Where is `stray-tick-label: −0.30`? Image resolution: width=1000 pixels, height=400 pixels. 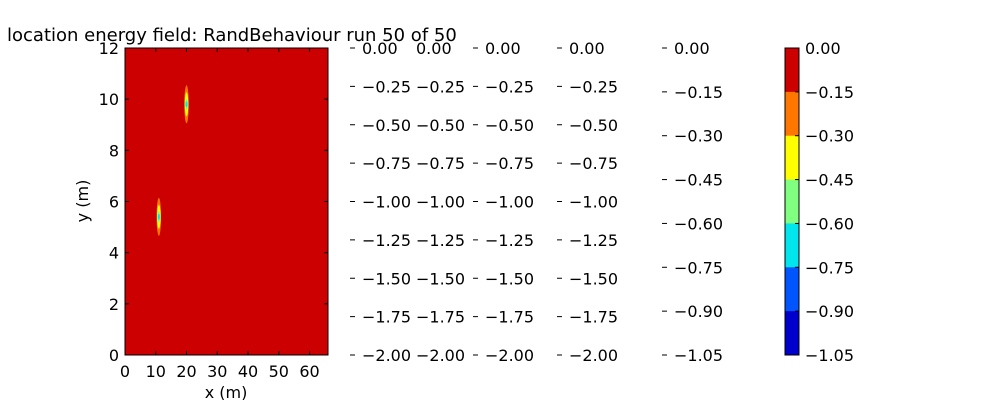
stray-tick-label: −0.30 is located at coordinates (698, 136).